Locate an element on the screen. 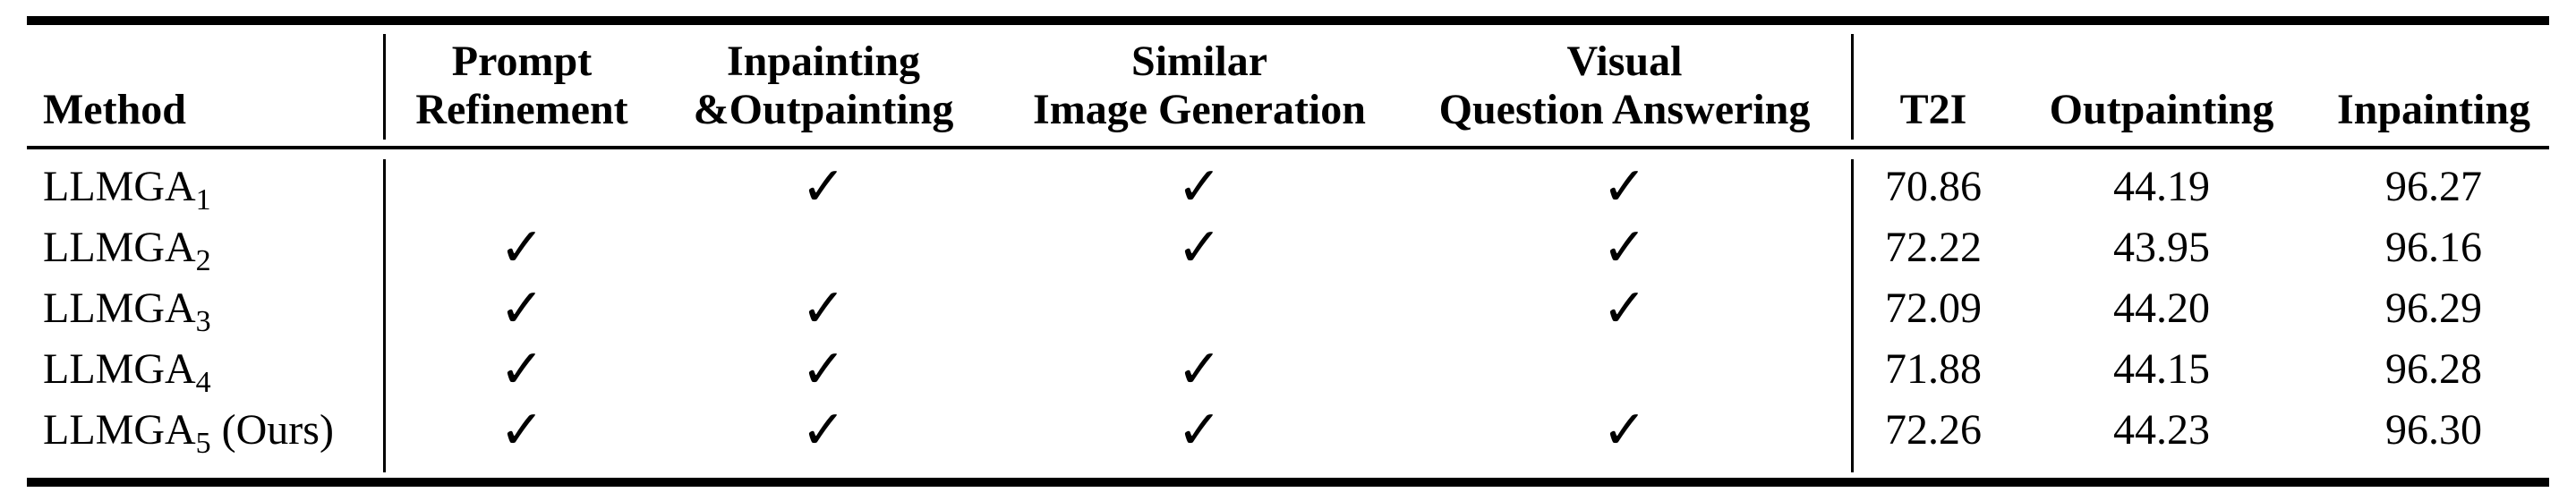 This screenshot has width=2576, height=501. table-row: LLMGA5 (Ours) ✓ ✓ ✓ ✓ 72.26 44.23 96.30 is located at coordinates (1288, 431).